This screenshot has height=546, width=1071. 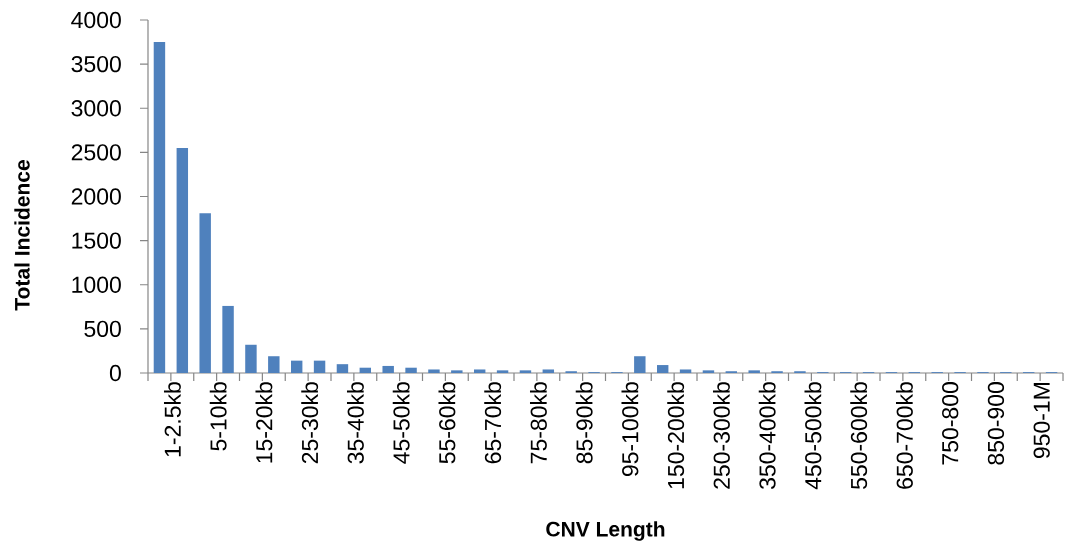 What do you see at coordinates (1041, 421) in the screenshot?
I see `x-tick-label: 950-1M` at bounding box center [1041, 421].